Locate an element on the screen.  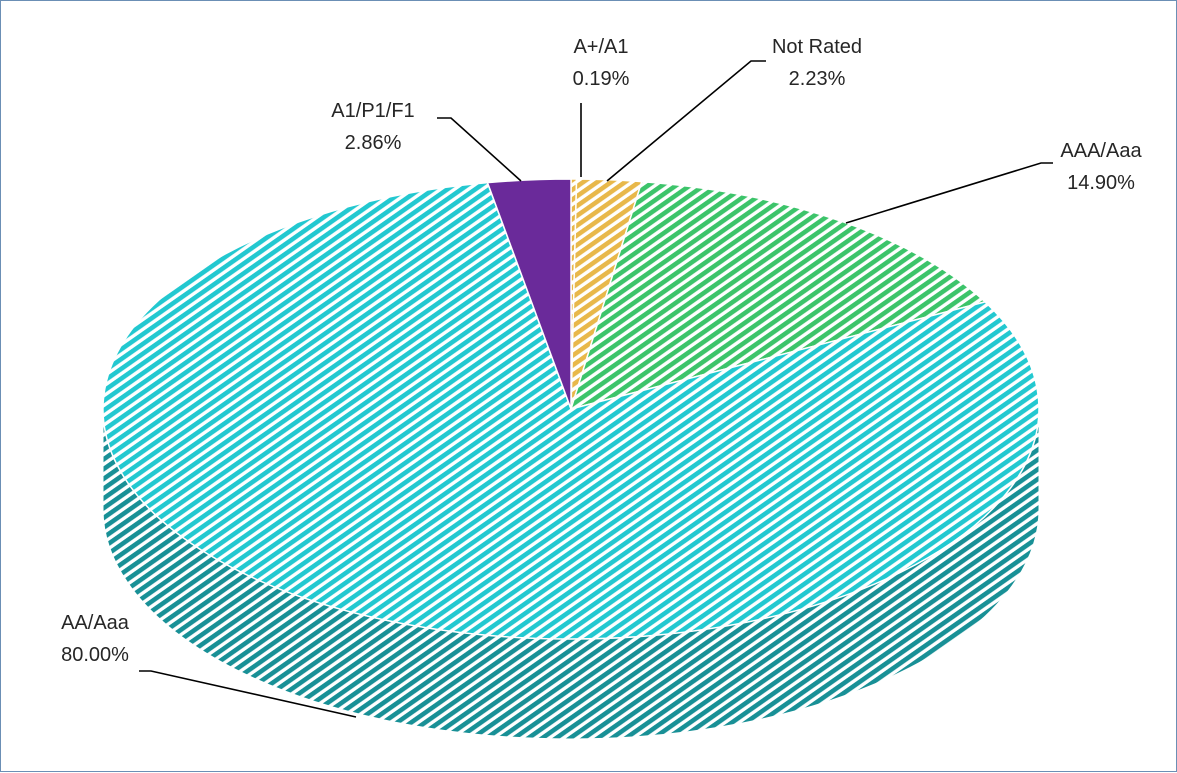
pie-slice-a1-p1-f1 is located at coordinates (529, 294).